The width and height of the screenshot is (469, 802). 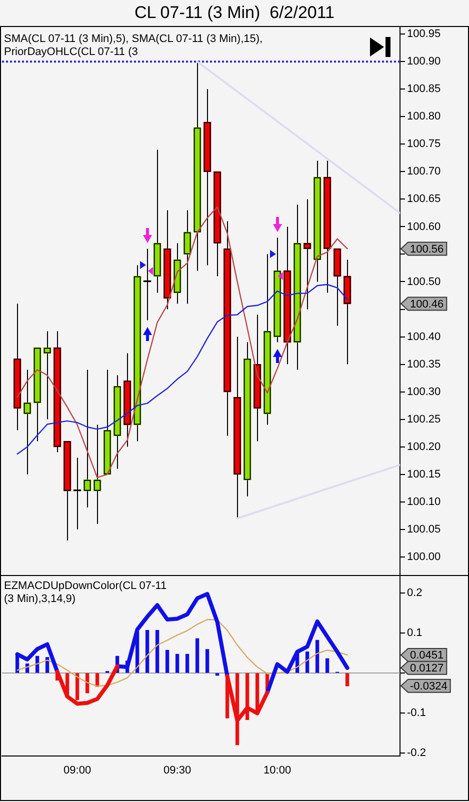 What do you see at coordinates (427, 668) in the screenshot?
I see `text: 0.0127` at bounding box center [427, 668].